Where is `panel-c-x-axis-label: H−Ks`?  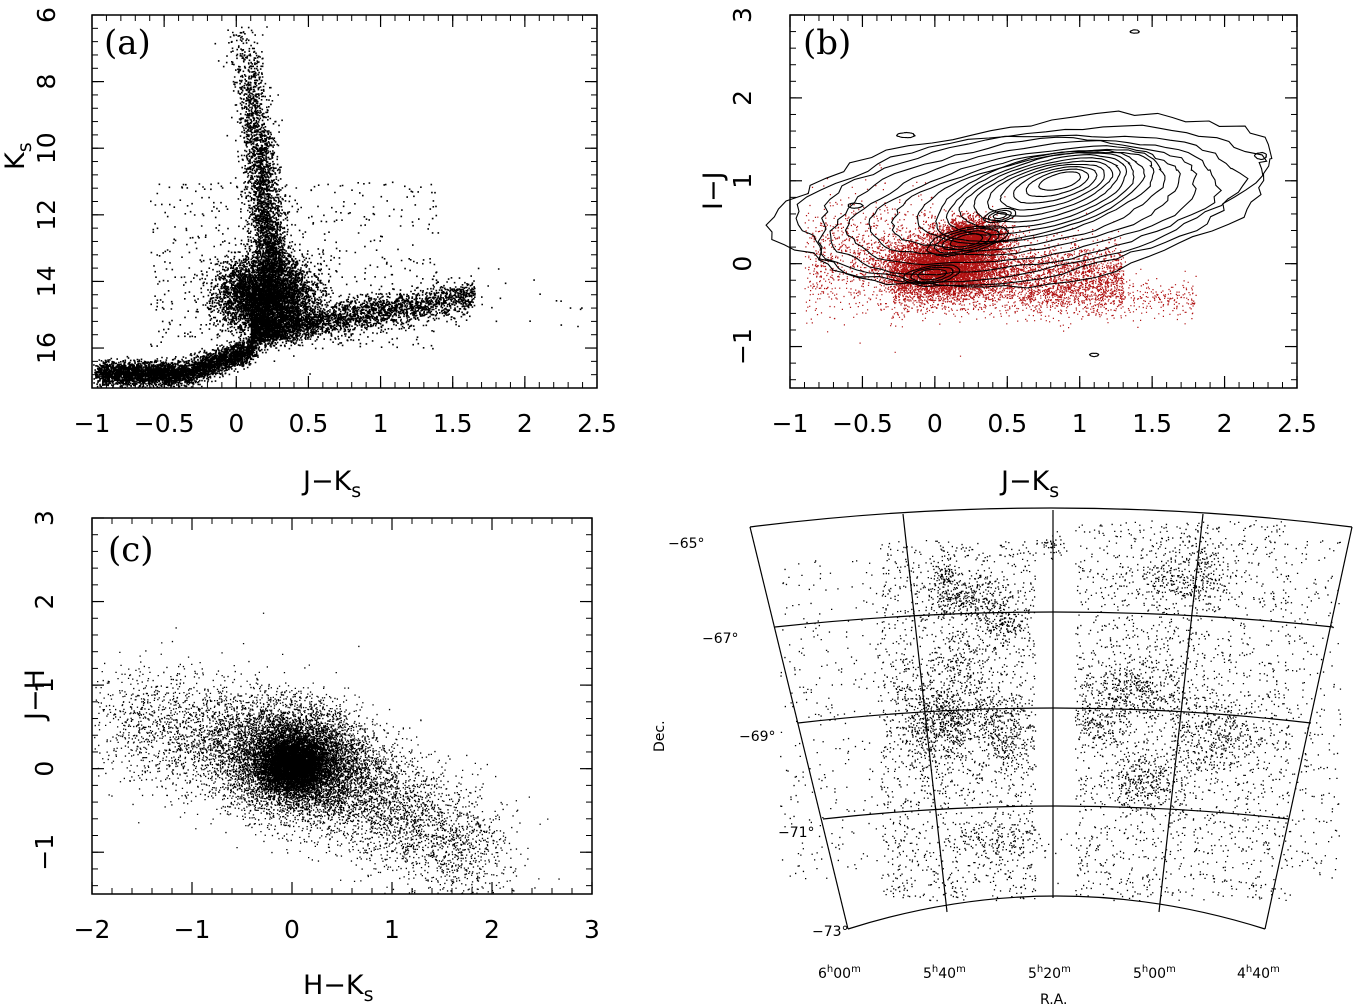 panel-c-x-axis-label: H−Ks is located at coordinates (338, 988).